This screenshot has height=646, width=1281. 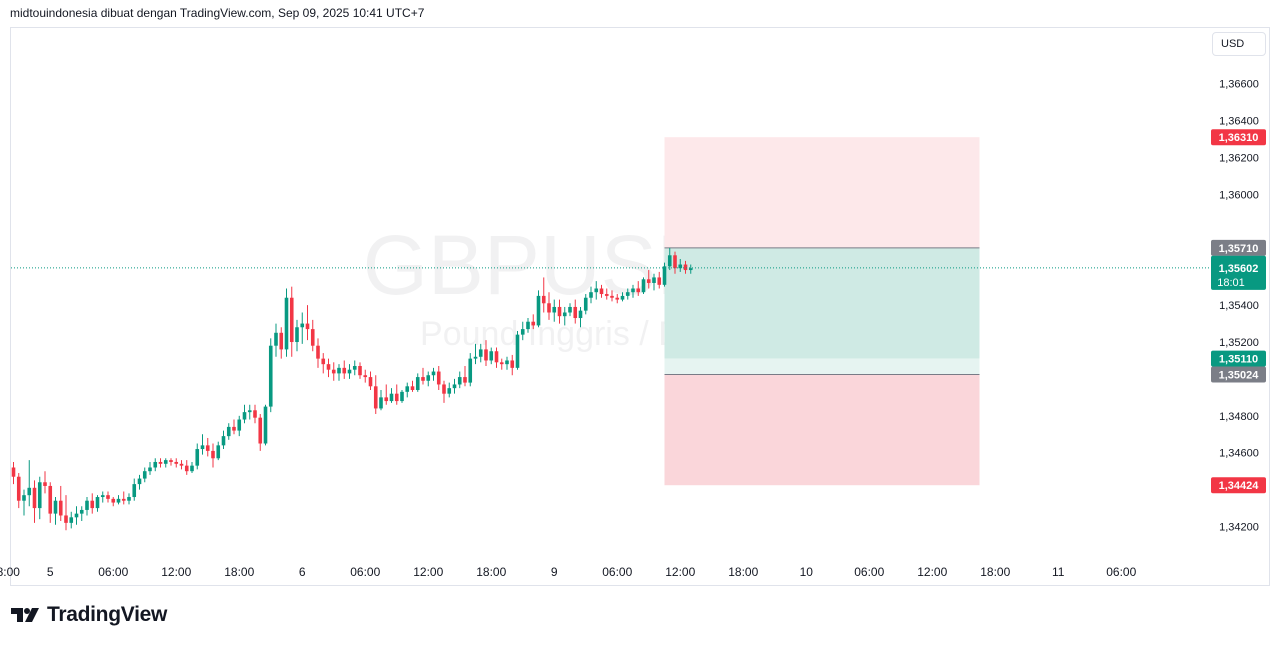 What do you see at coordinates (822, 303) in the screenshot?
I see `take-profit-zone` at bounding box center [822, 303].